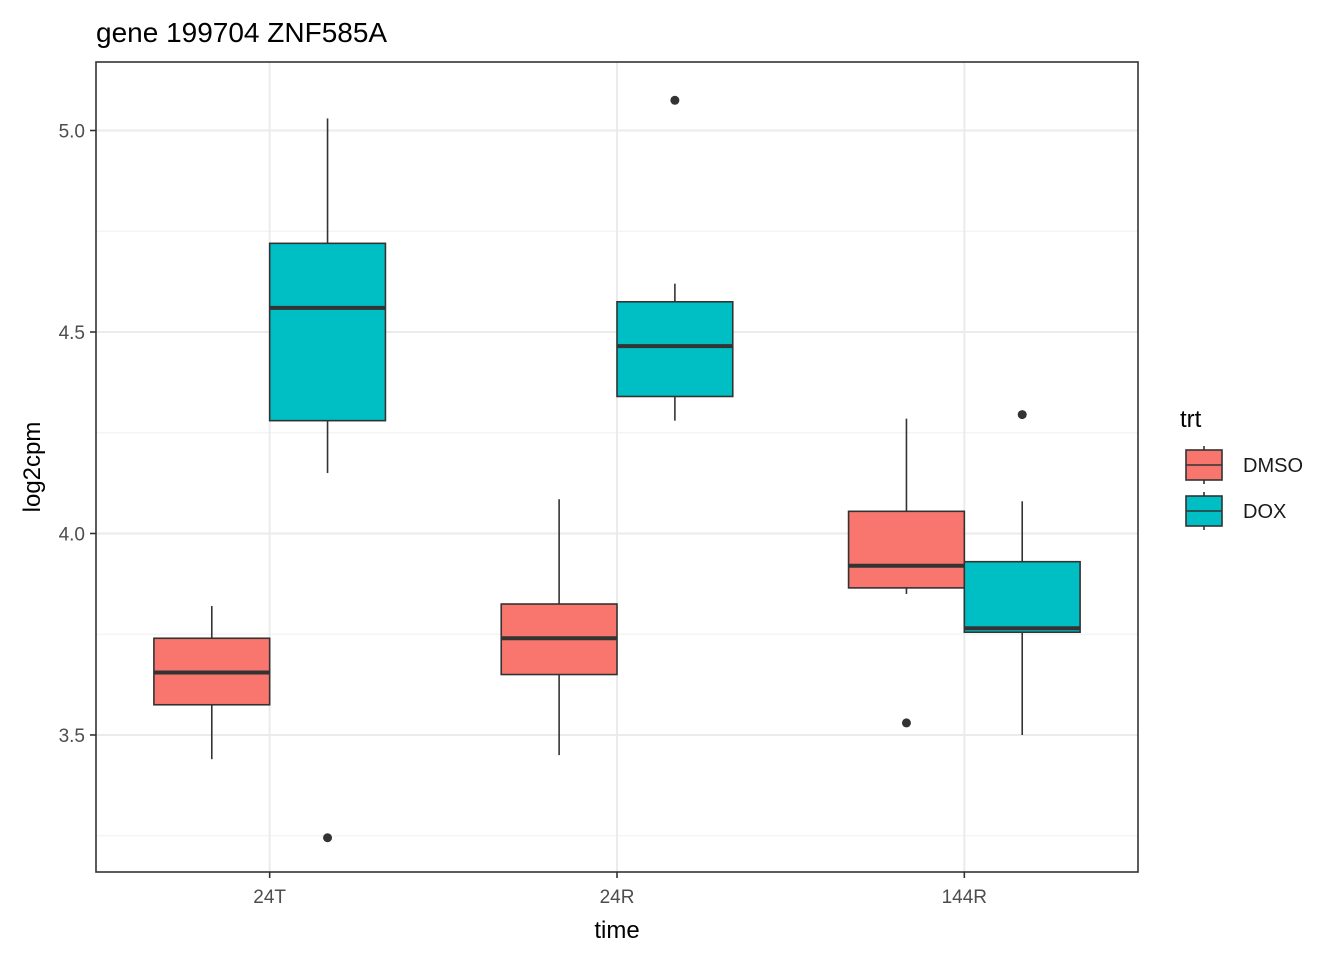 The image size is (1344, 960). Describe the element at coordinates (241, 32) in the screenshot. I see `chart-title: gene 199704 ZNF585A` at that location.